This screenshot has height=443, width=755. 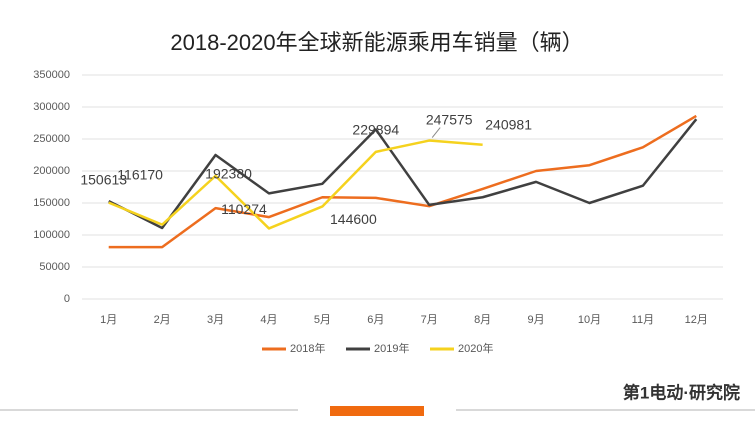 What do you see at coordinates (353, 219) in the screenshot?
I see `data-label: 144600` at bounding box center [353, 219].